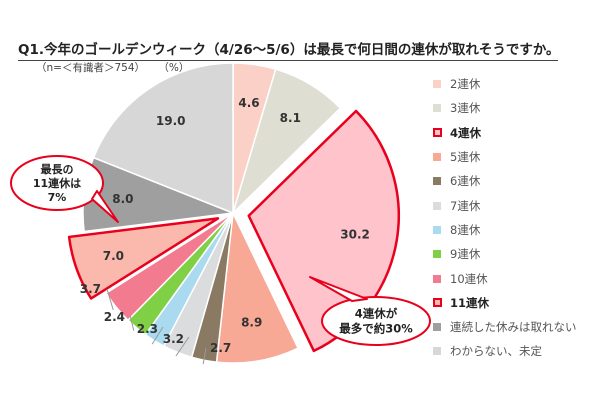 The width and height of the screenshot is (600, 400). Describe the element at coordinates (496, 351) in the screenshot. I see `legend-label: わからない、未定` at that location.